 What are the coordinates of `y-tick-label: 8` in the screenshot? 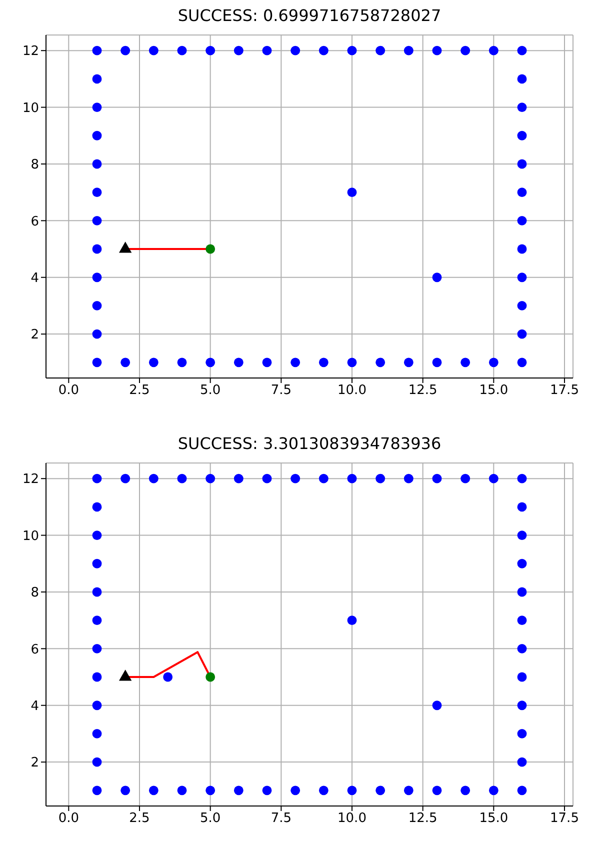 It's located at (34, 165).